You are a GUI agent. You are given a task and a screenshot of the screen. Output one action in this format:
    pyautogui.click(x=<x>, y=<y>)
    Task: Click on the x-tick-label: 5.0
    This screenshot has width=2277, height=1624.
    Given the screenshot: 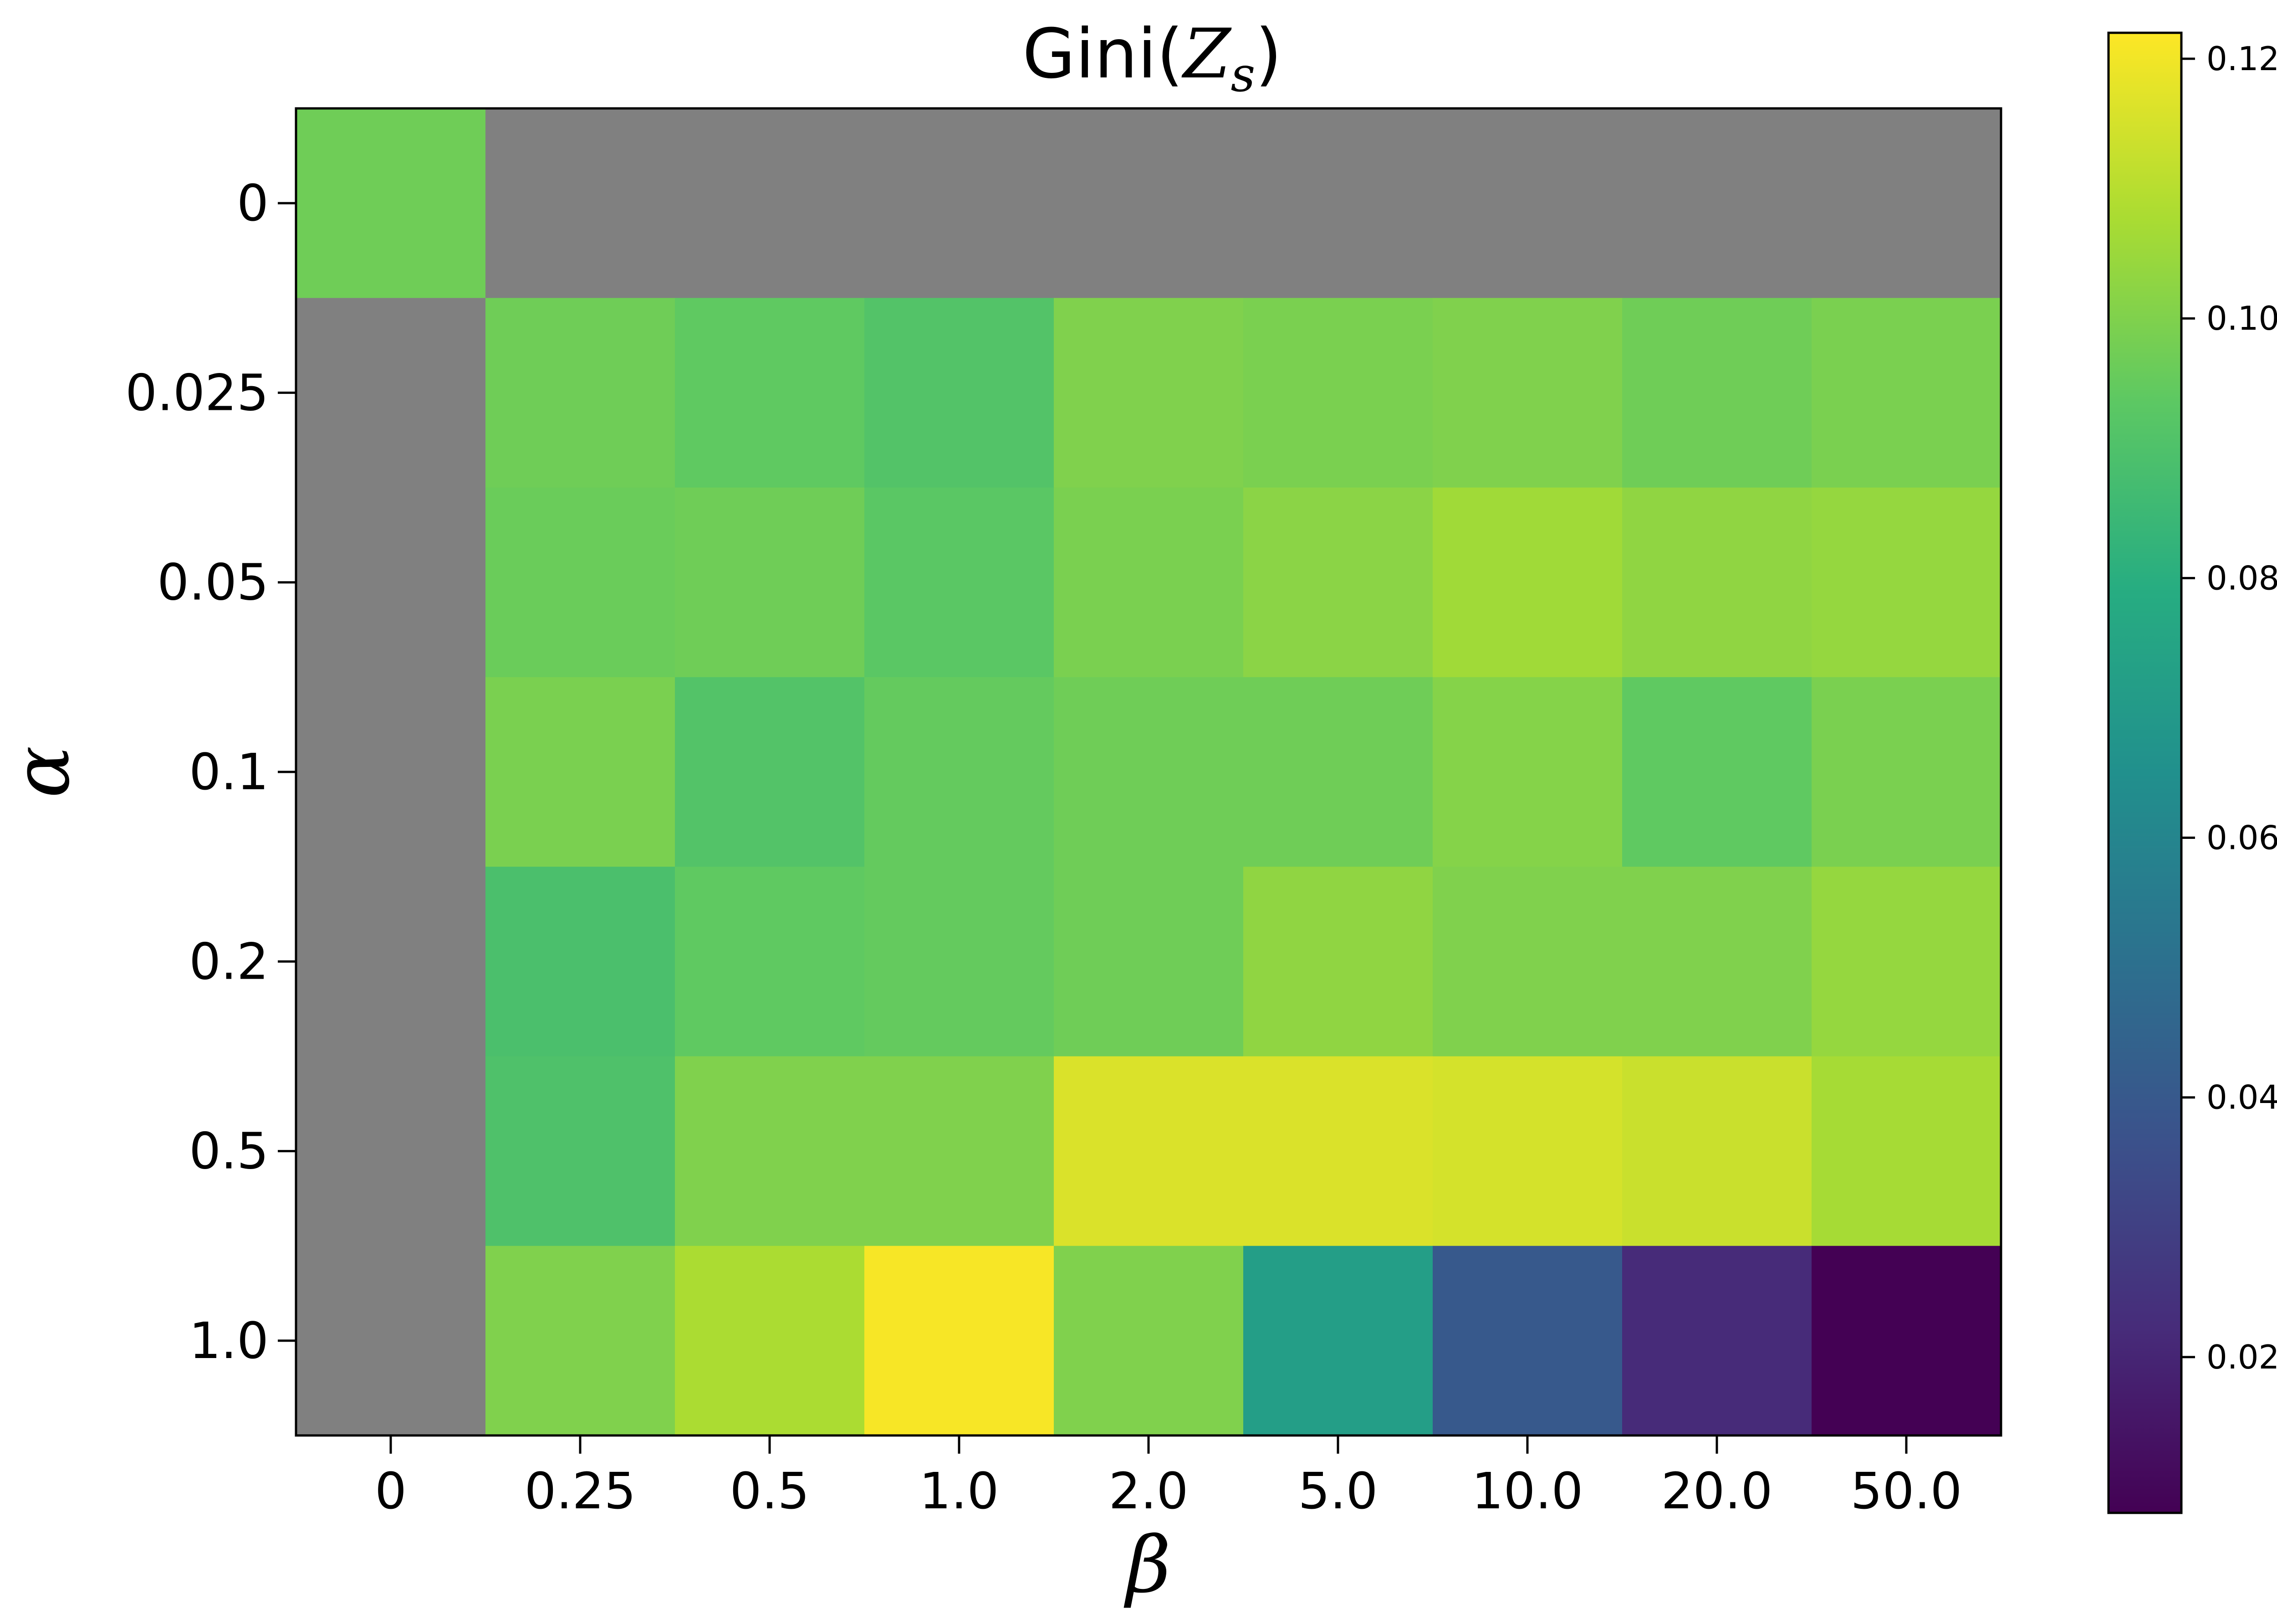 What is the action you would take?
    pyautogui.click(x=1338, y=1491)
    